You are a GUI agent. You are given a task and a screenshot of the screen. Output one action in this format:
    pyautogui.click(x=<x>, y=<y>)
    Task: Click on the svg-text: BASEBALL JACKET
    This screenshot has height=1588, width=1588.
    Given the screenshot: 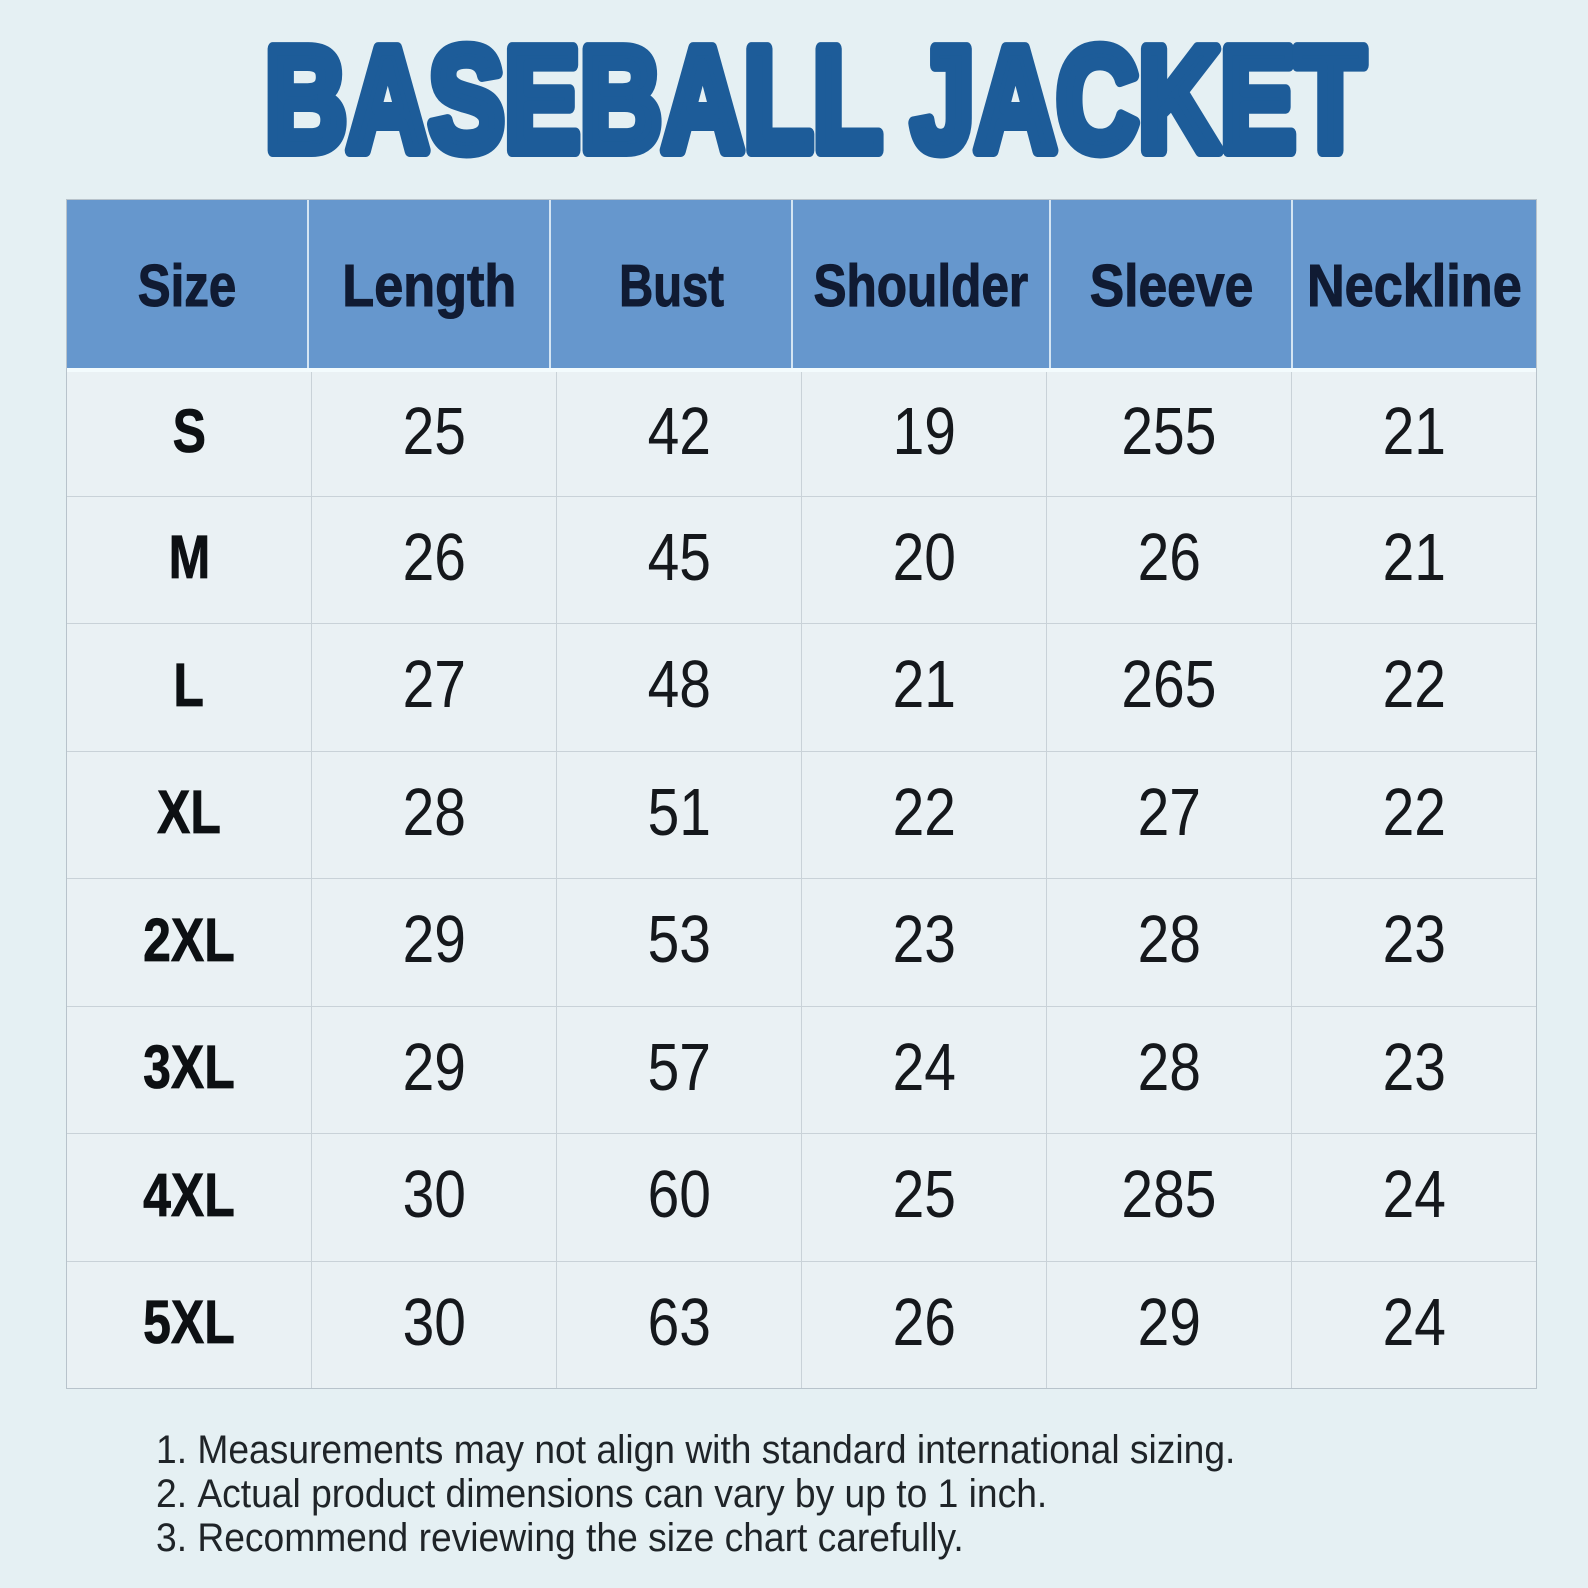 What is the action you would take?
    pyautogui.click(x=815, y=100)
    